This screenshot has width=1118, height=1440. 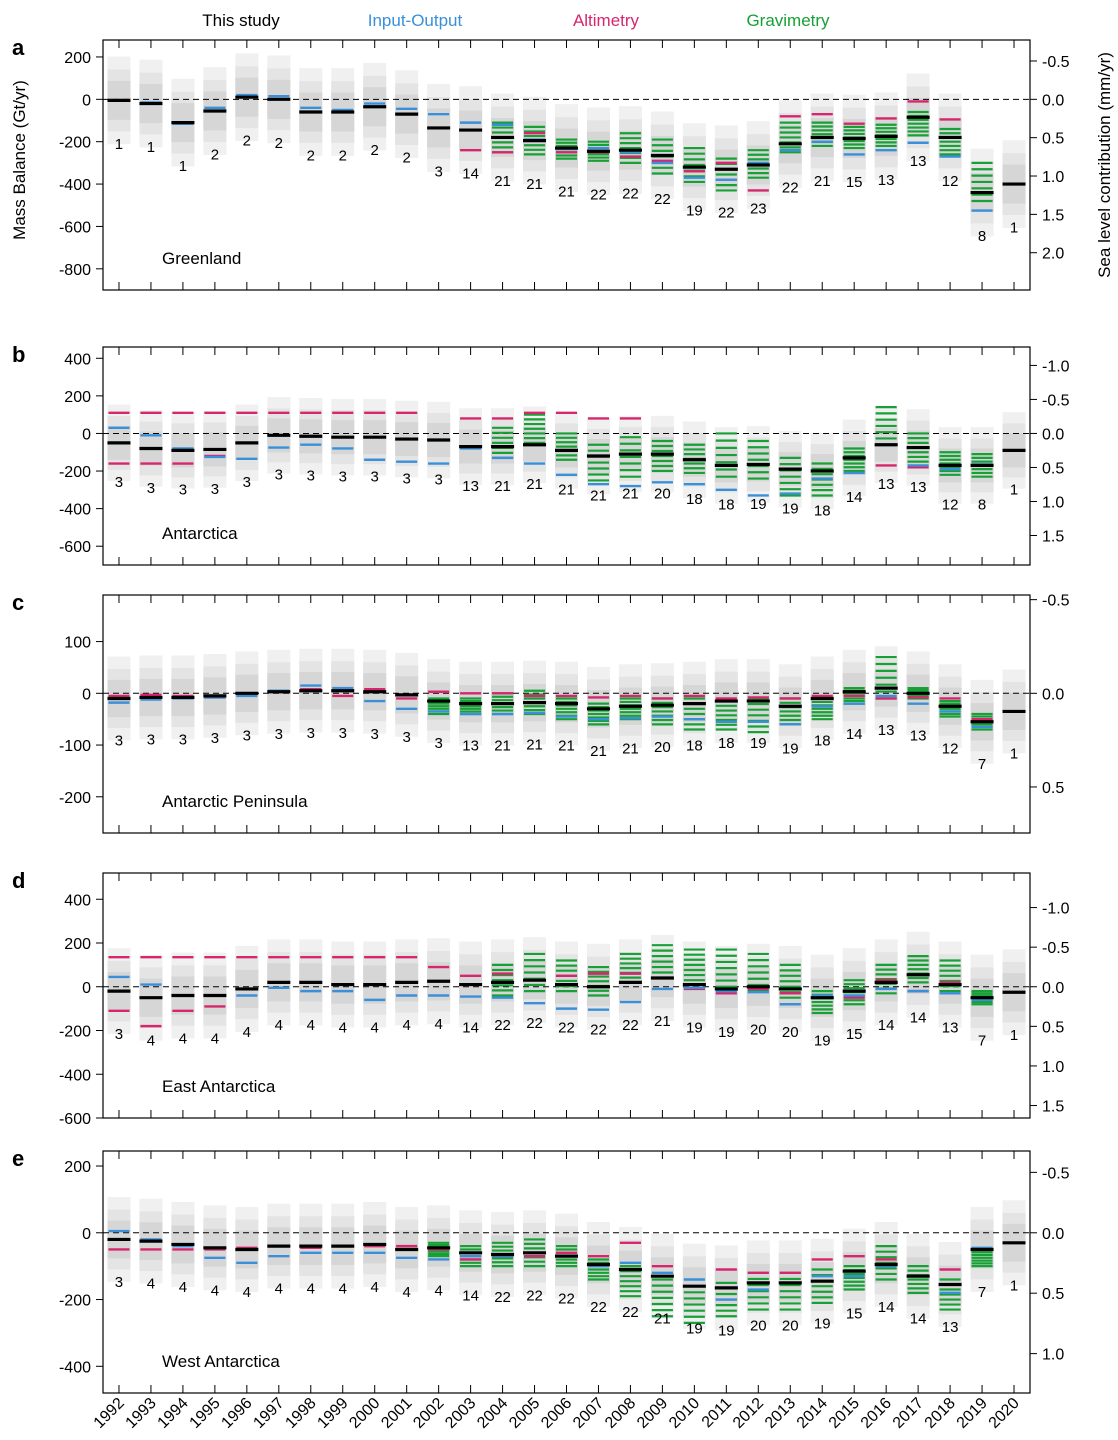 I want to click on estimate-count: 23, so click(x=758, y=209).